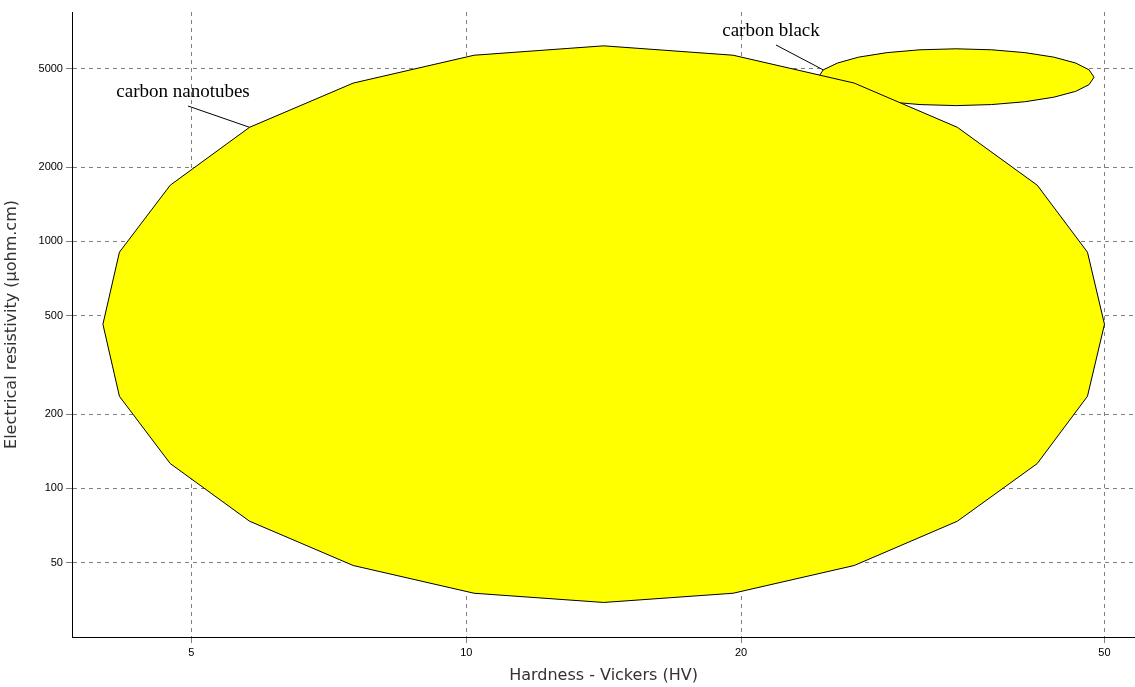 The height and width of the screenshot is (687, 1135). I want to click on y-axis-title: Electrical resistivity (µohm.cm), so click(10, 324).